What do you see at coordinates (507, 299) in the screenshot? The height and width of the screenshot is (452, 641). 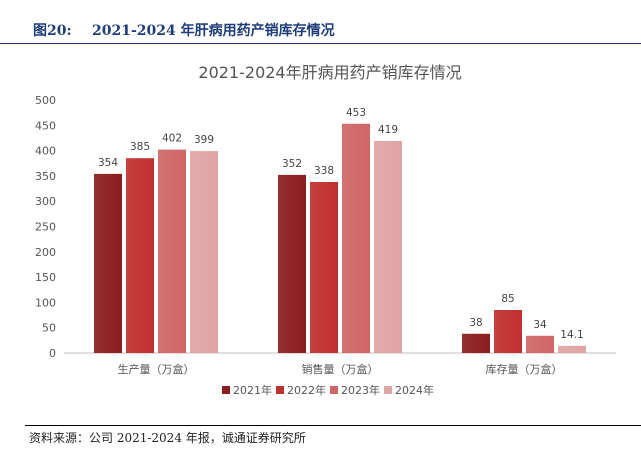 I see `data-label: 85` at bounding box center [507, 299].